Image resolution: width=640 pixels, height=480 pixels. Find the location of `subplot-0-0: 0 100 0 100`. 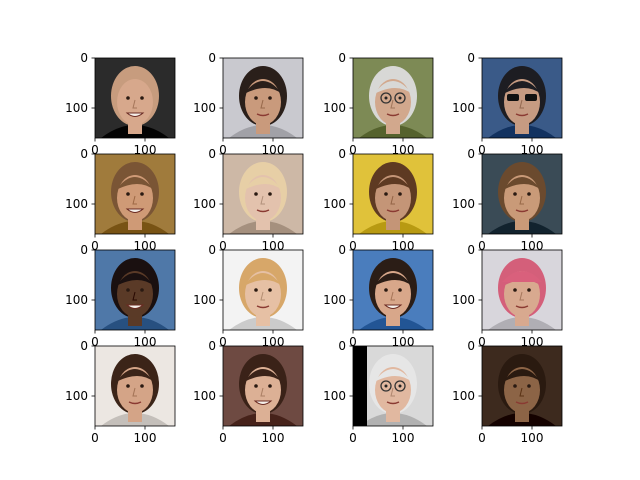

subplot-0-0: 0 100 0 100 is located at coordinates (120, 104).